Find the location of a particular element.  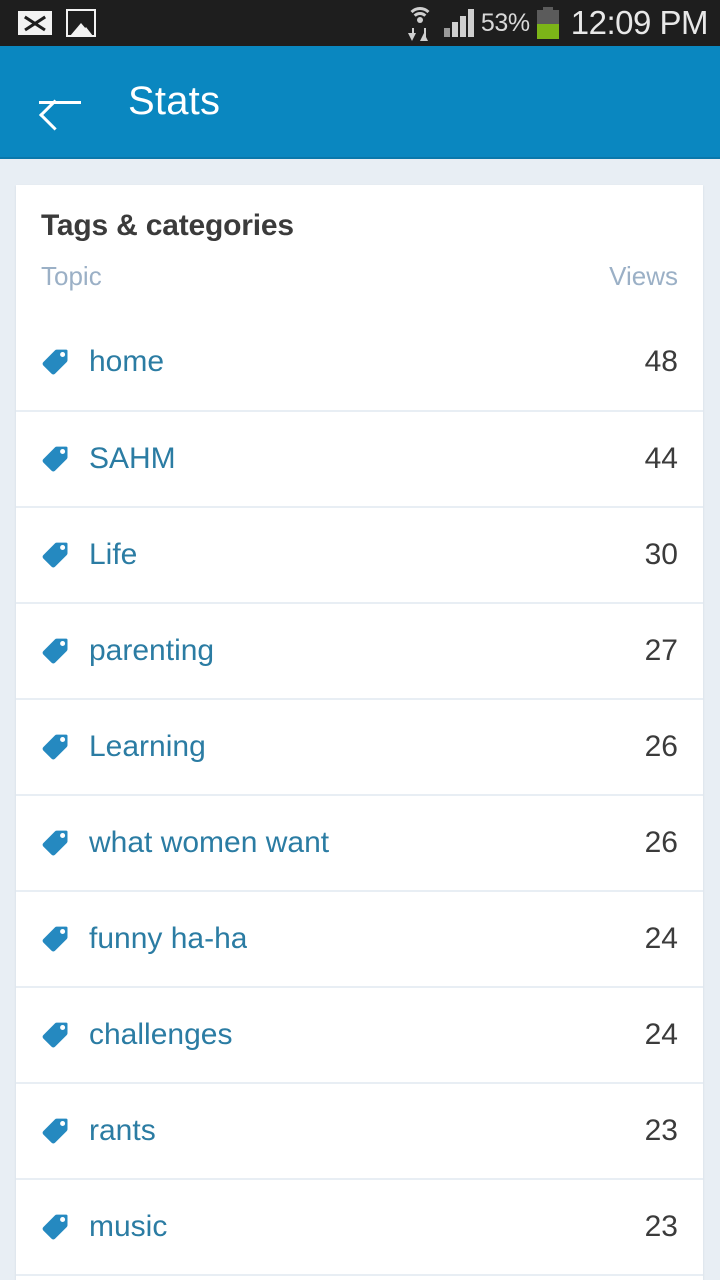

table-row-partial is located at coordinates (359, 1277).